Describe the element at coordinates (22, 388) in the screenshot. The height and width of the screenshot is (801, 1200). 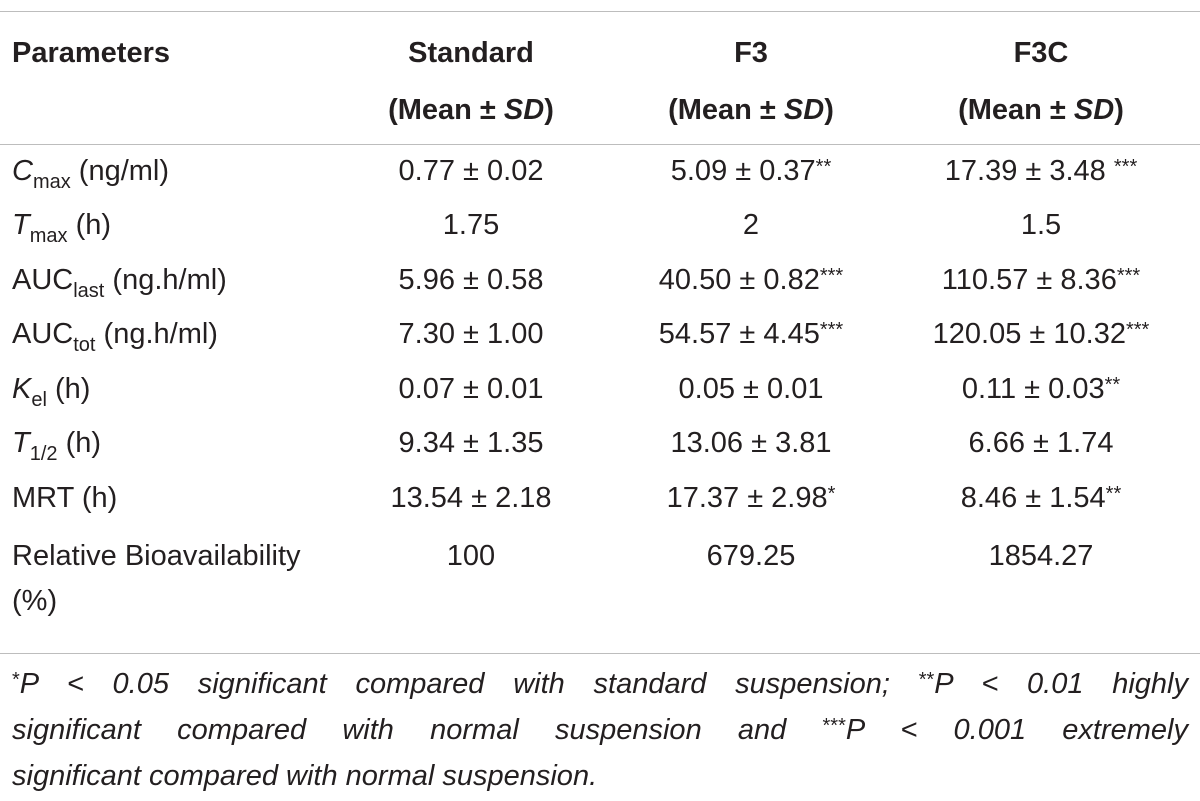
I see `param-symbol: K` at that location.